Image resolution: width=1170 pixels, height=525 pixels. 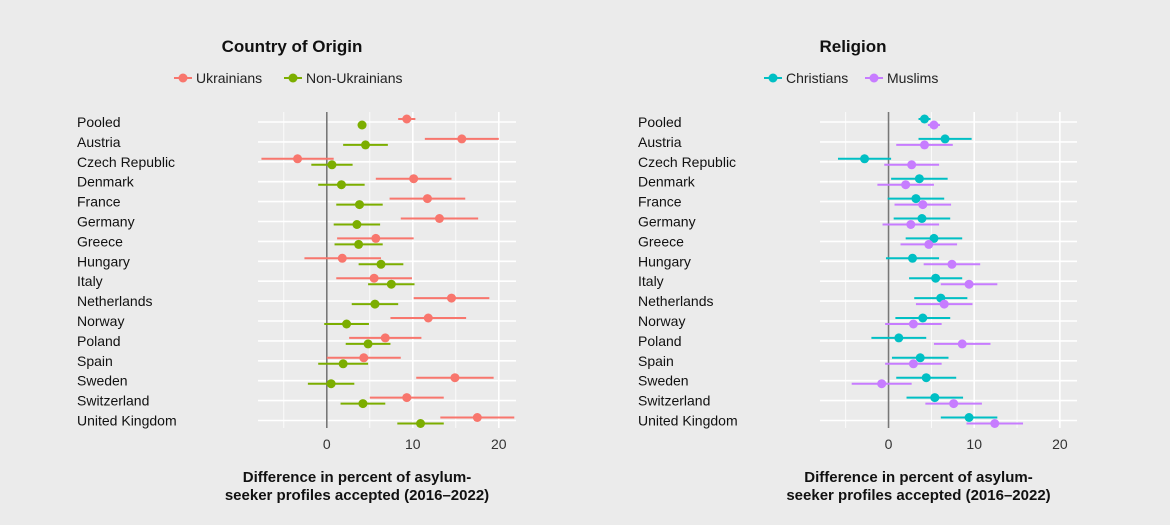 What do you see at coordinates (912, 78) in the screenshot?
I see `legend-label: Muslims` at bounding box center [912, 78].